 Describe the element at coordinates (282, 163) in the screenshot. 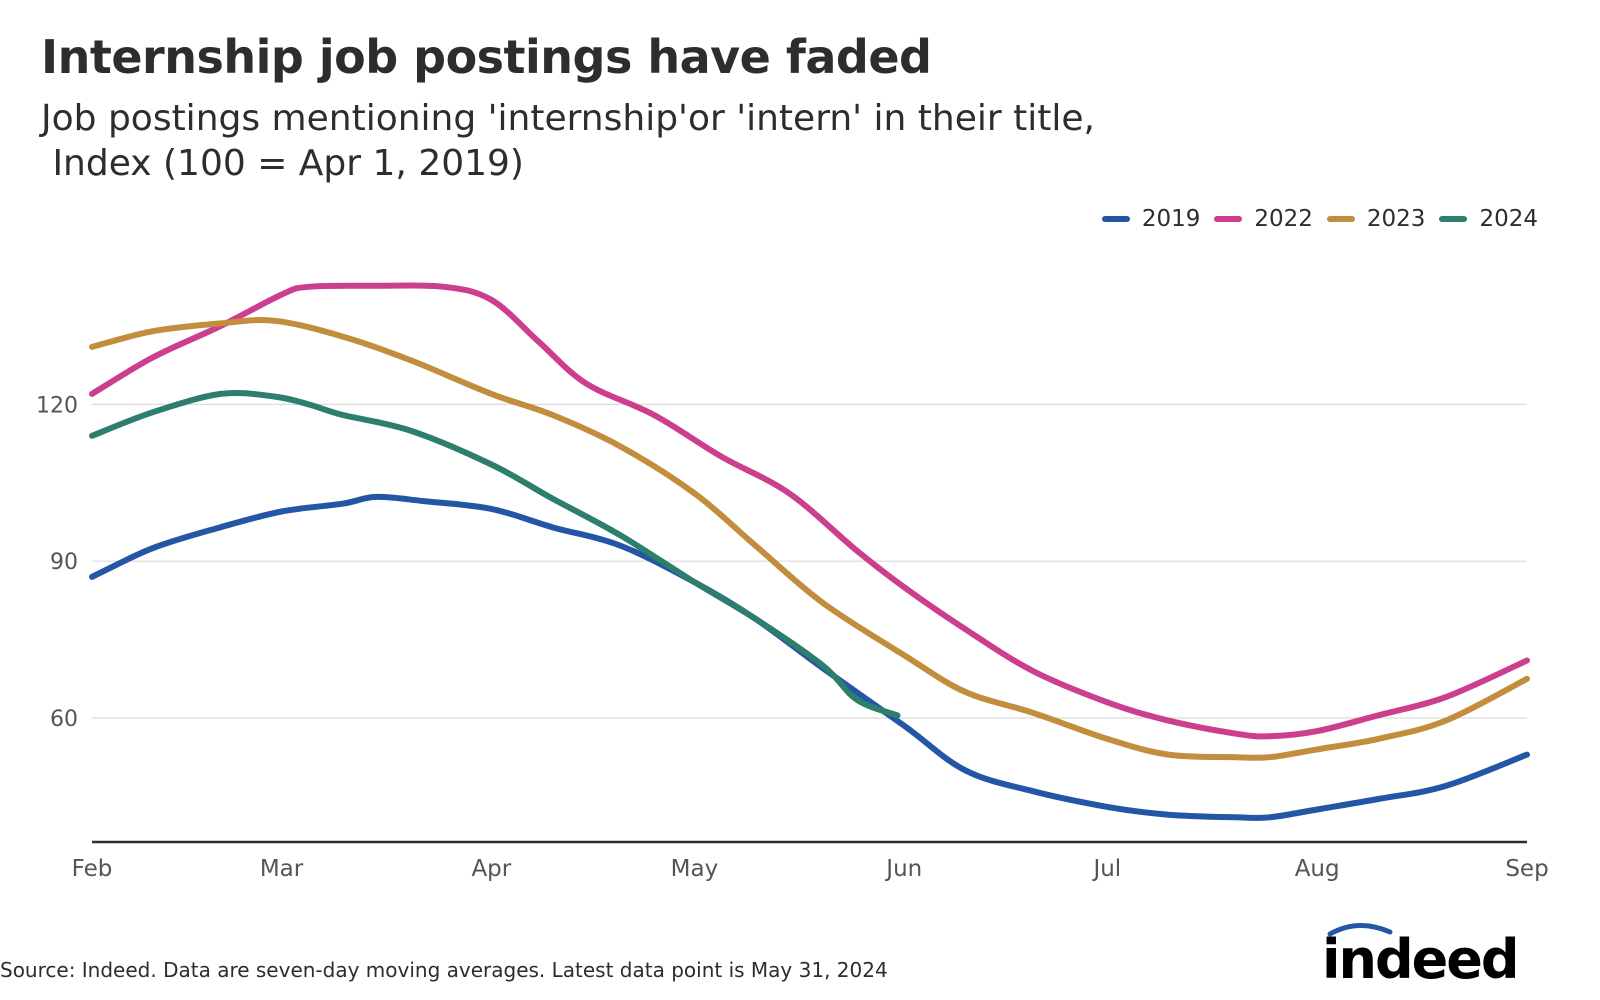

I see `subtitle-line-2: Index (100 = Apr 1, 2019)` at that location.